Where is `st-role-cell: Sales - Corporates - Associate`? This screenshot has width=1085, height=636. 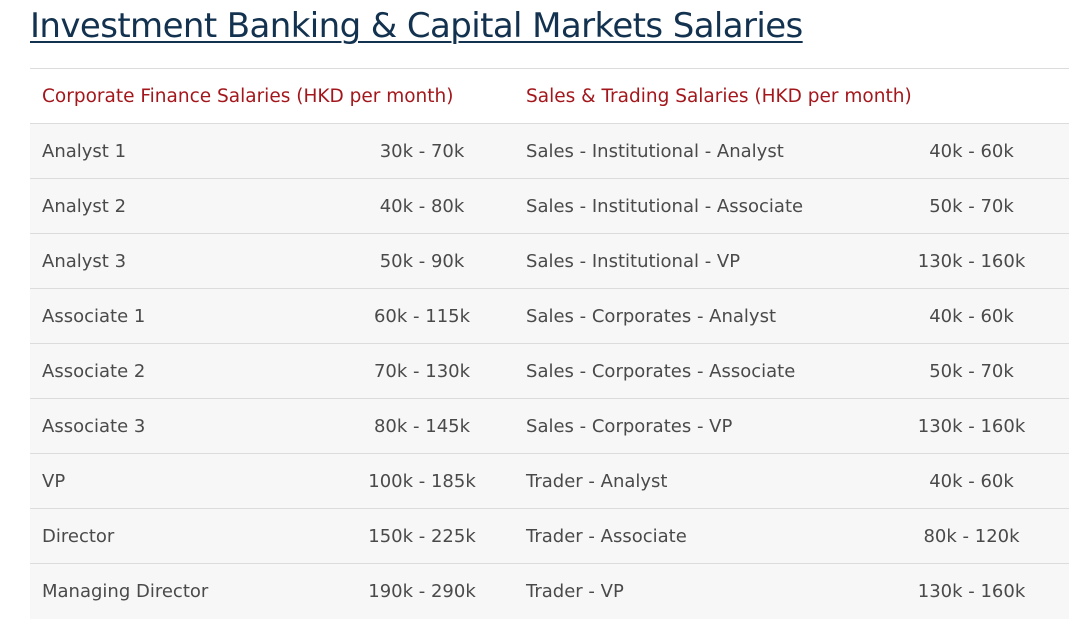
st-role-cell: Sales - Corporates - Associate is located at coordinates (661, 371).